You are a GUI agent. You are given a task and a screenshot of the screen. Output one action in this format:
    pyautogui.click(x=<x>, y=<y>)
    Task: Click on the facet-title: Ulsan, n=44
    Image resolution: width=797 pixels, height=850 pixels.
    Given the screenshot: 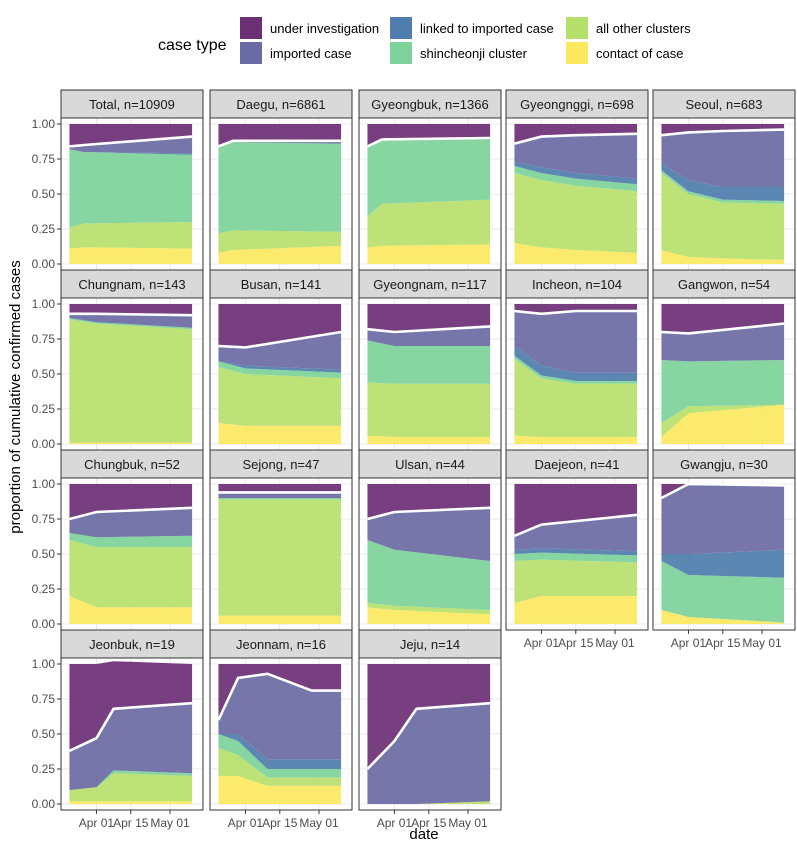 What is the action you would take?
    pyautogui.click(x=430, y=464)
    